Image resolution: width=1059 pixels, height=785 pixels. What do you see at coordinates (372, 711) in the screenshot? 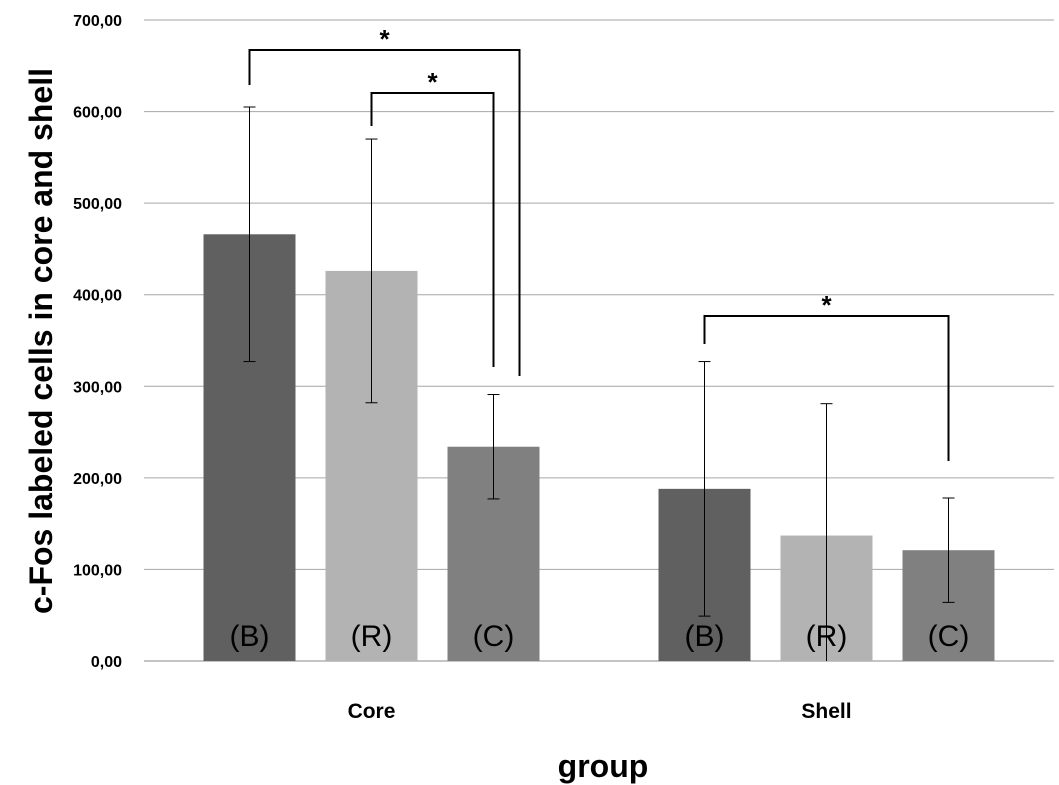
I see `x-category-label: Core` at bounding box center [372, 711].